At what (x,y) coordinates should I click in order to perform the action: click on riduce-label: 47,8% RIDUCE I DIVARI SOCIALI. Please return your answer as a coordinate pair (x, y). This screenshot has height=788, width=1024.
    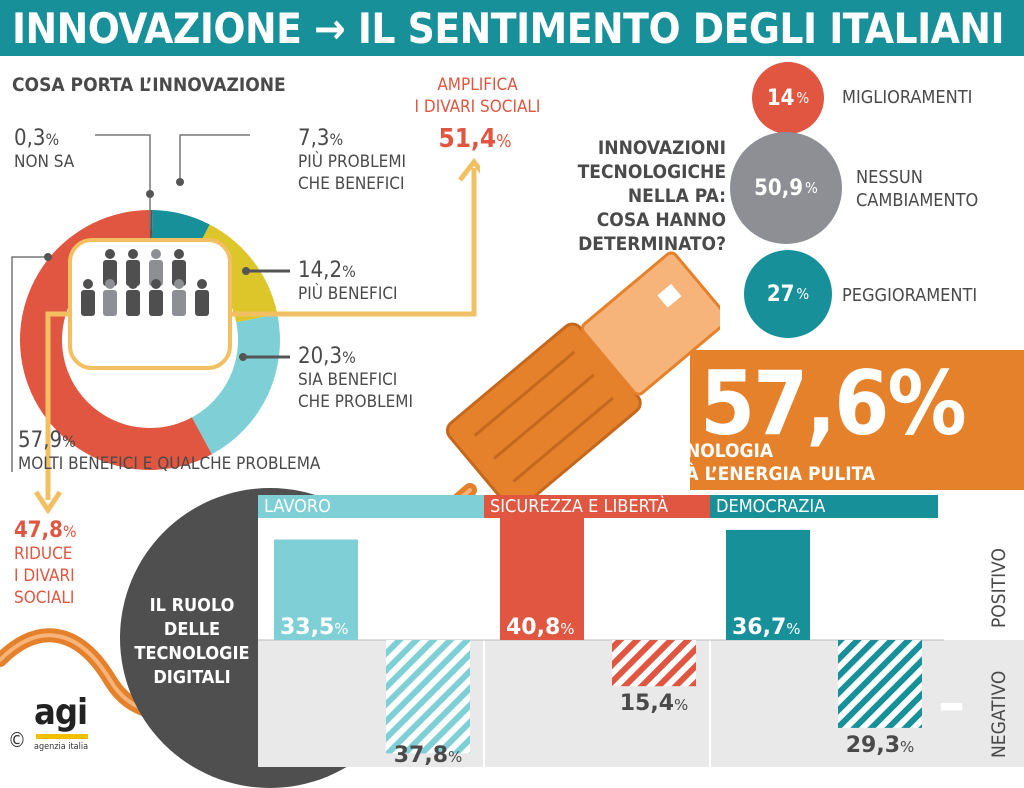
    Looking at the image, I should click on (45, 563).